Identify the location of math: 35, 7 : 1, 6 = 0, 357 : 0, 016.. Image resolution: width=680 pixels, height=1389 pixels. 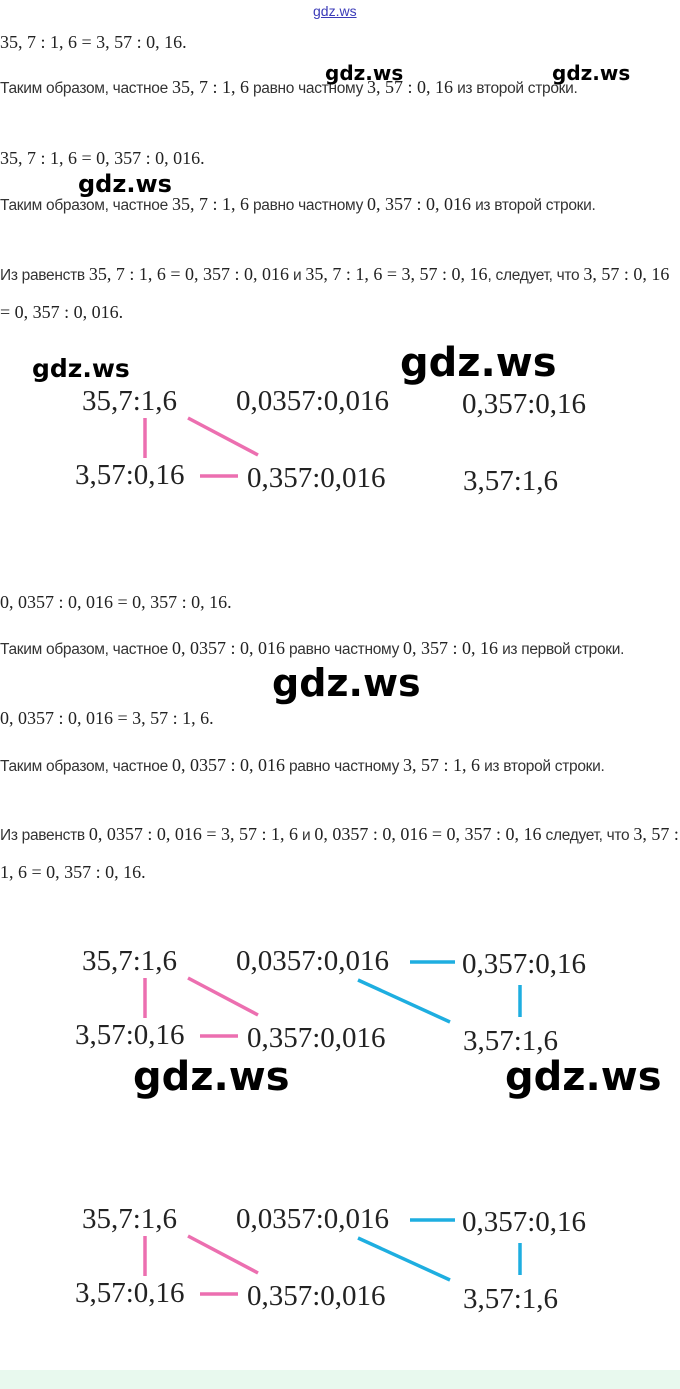
(102, 158).